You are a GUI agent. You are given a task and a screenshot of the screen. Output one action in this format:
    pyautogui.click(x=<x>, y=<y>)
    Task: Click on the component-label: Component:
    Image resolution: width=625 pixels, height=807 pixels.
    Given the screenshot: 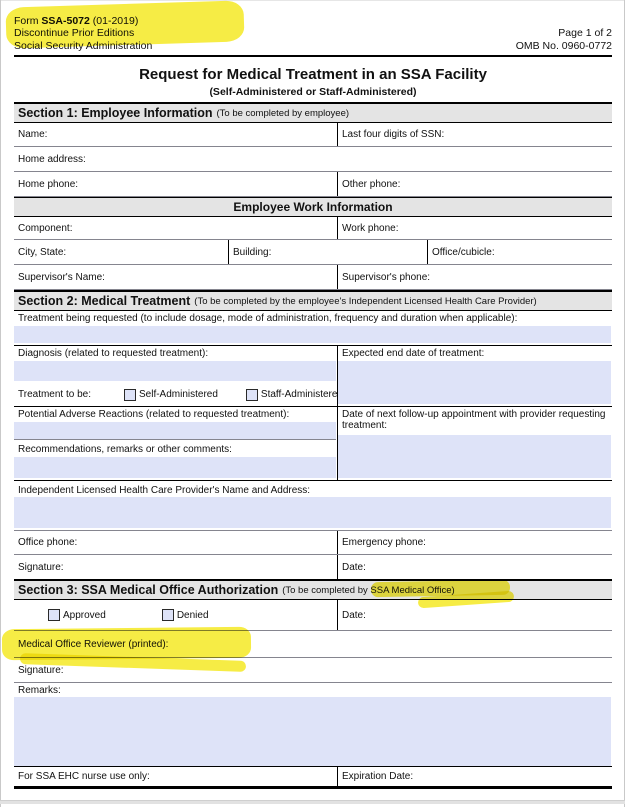 What is the action you would take?
    pyautogui.click(x=45, y=228)
    